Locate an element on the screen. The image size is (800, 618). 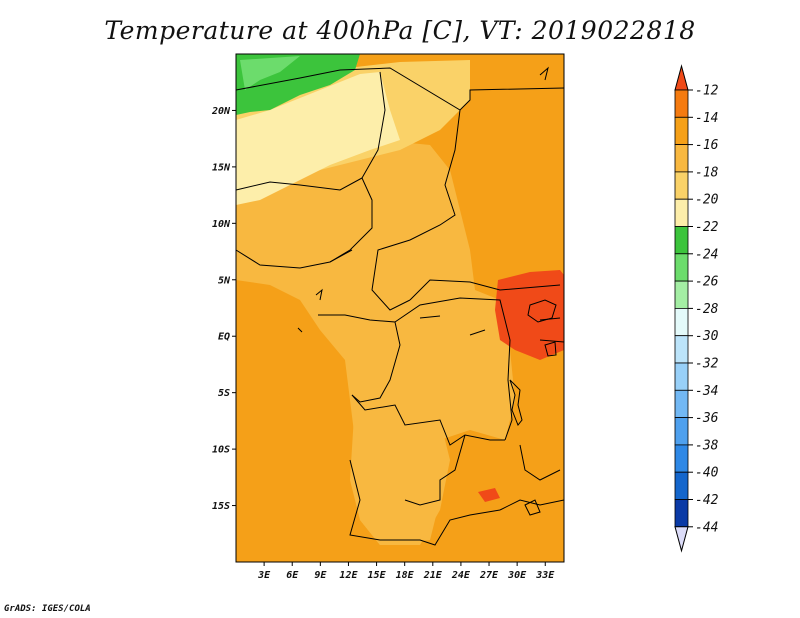
lat-label: 10S is located at coordinates (221, 450).